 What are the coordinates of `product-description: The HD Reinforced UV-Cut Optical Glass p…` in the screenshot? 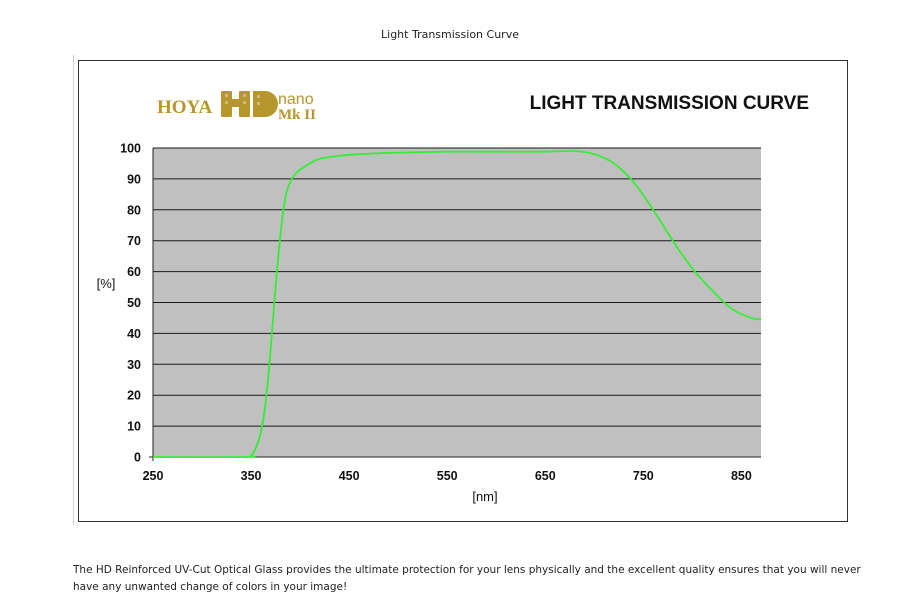 It's located at (467, 578).